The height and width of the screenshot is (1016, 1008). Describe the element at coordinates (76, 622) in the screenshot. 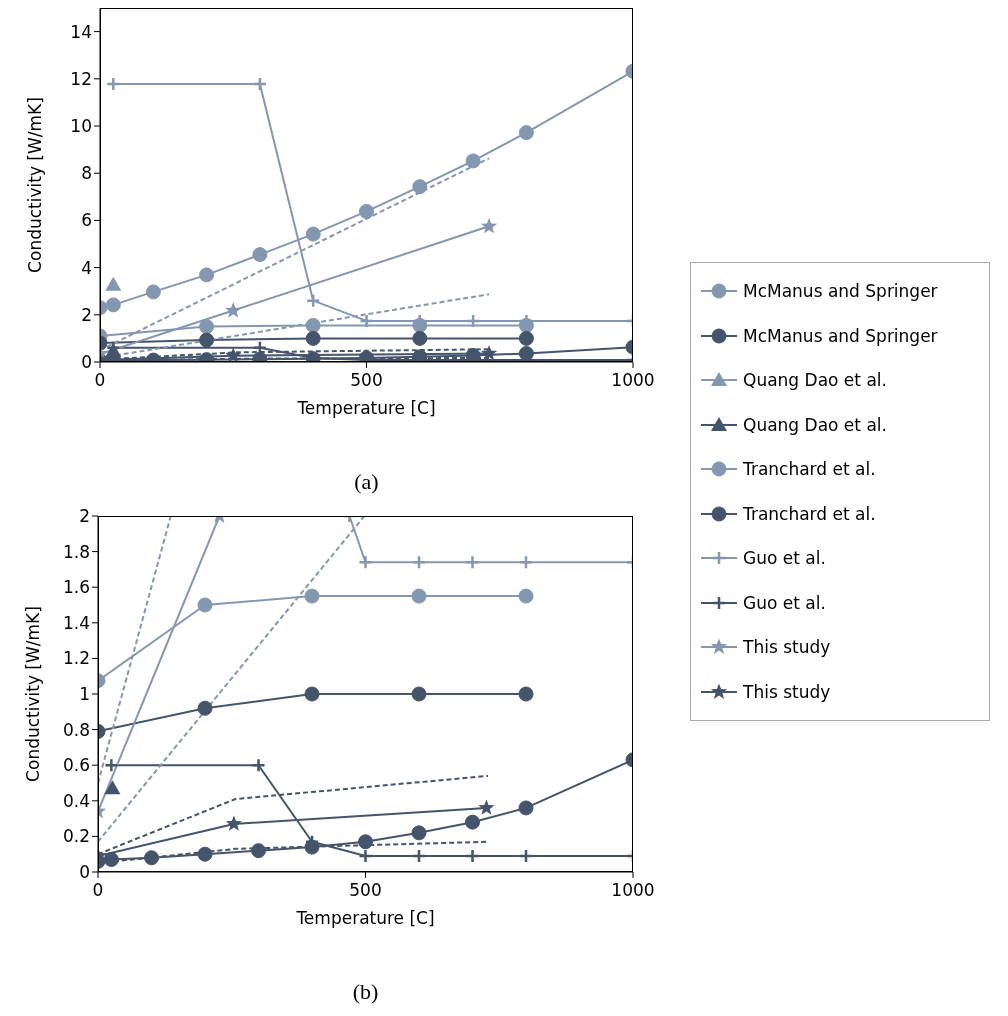

I see `y-tick-label: 1.4` at that location.